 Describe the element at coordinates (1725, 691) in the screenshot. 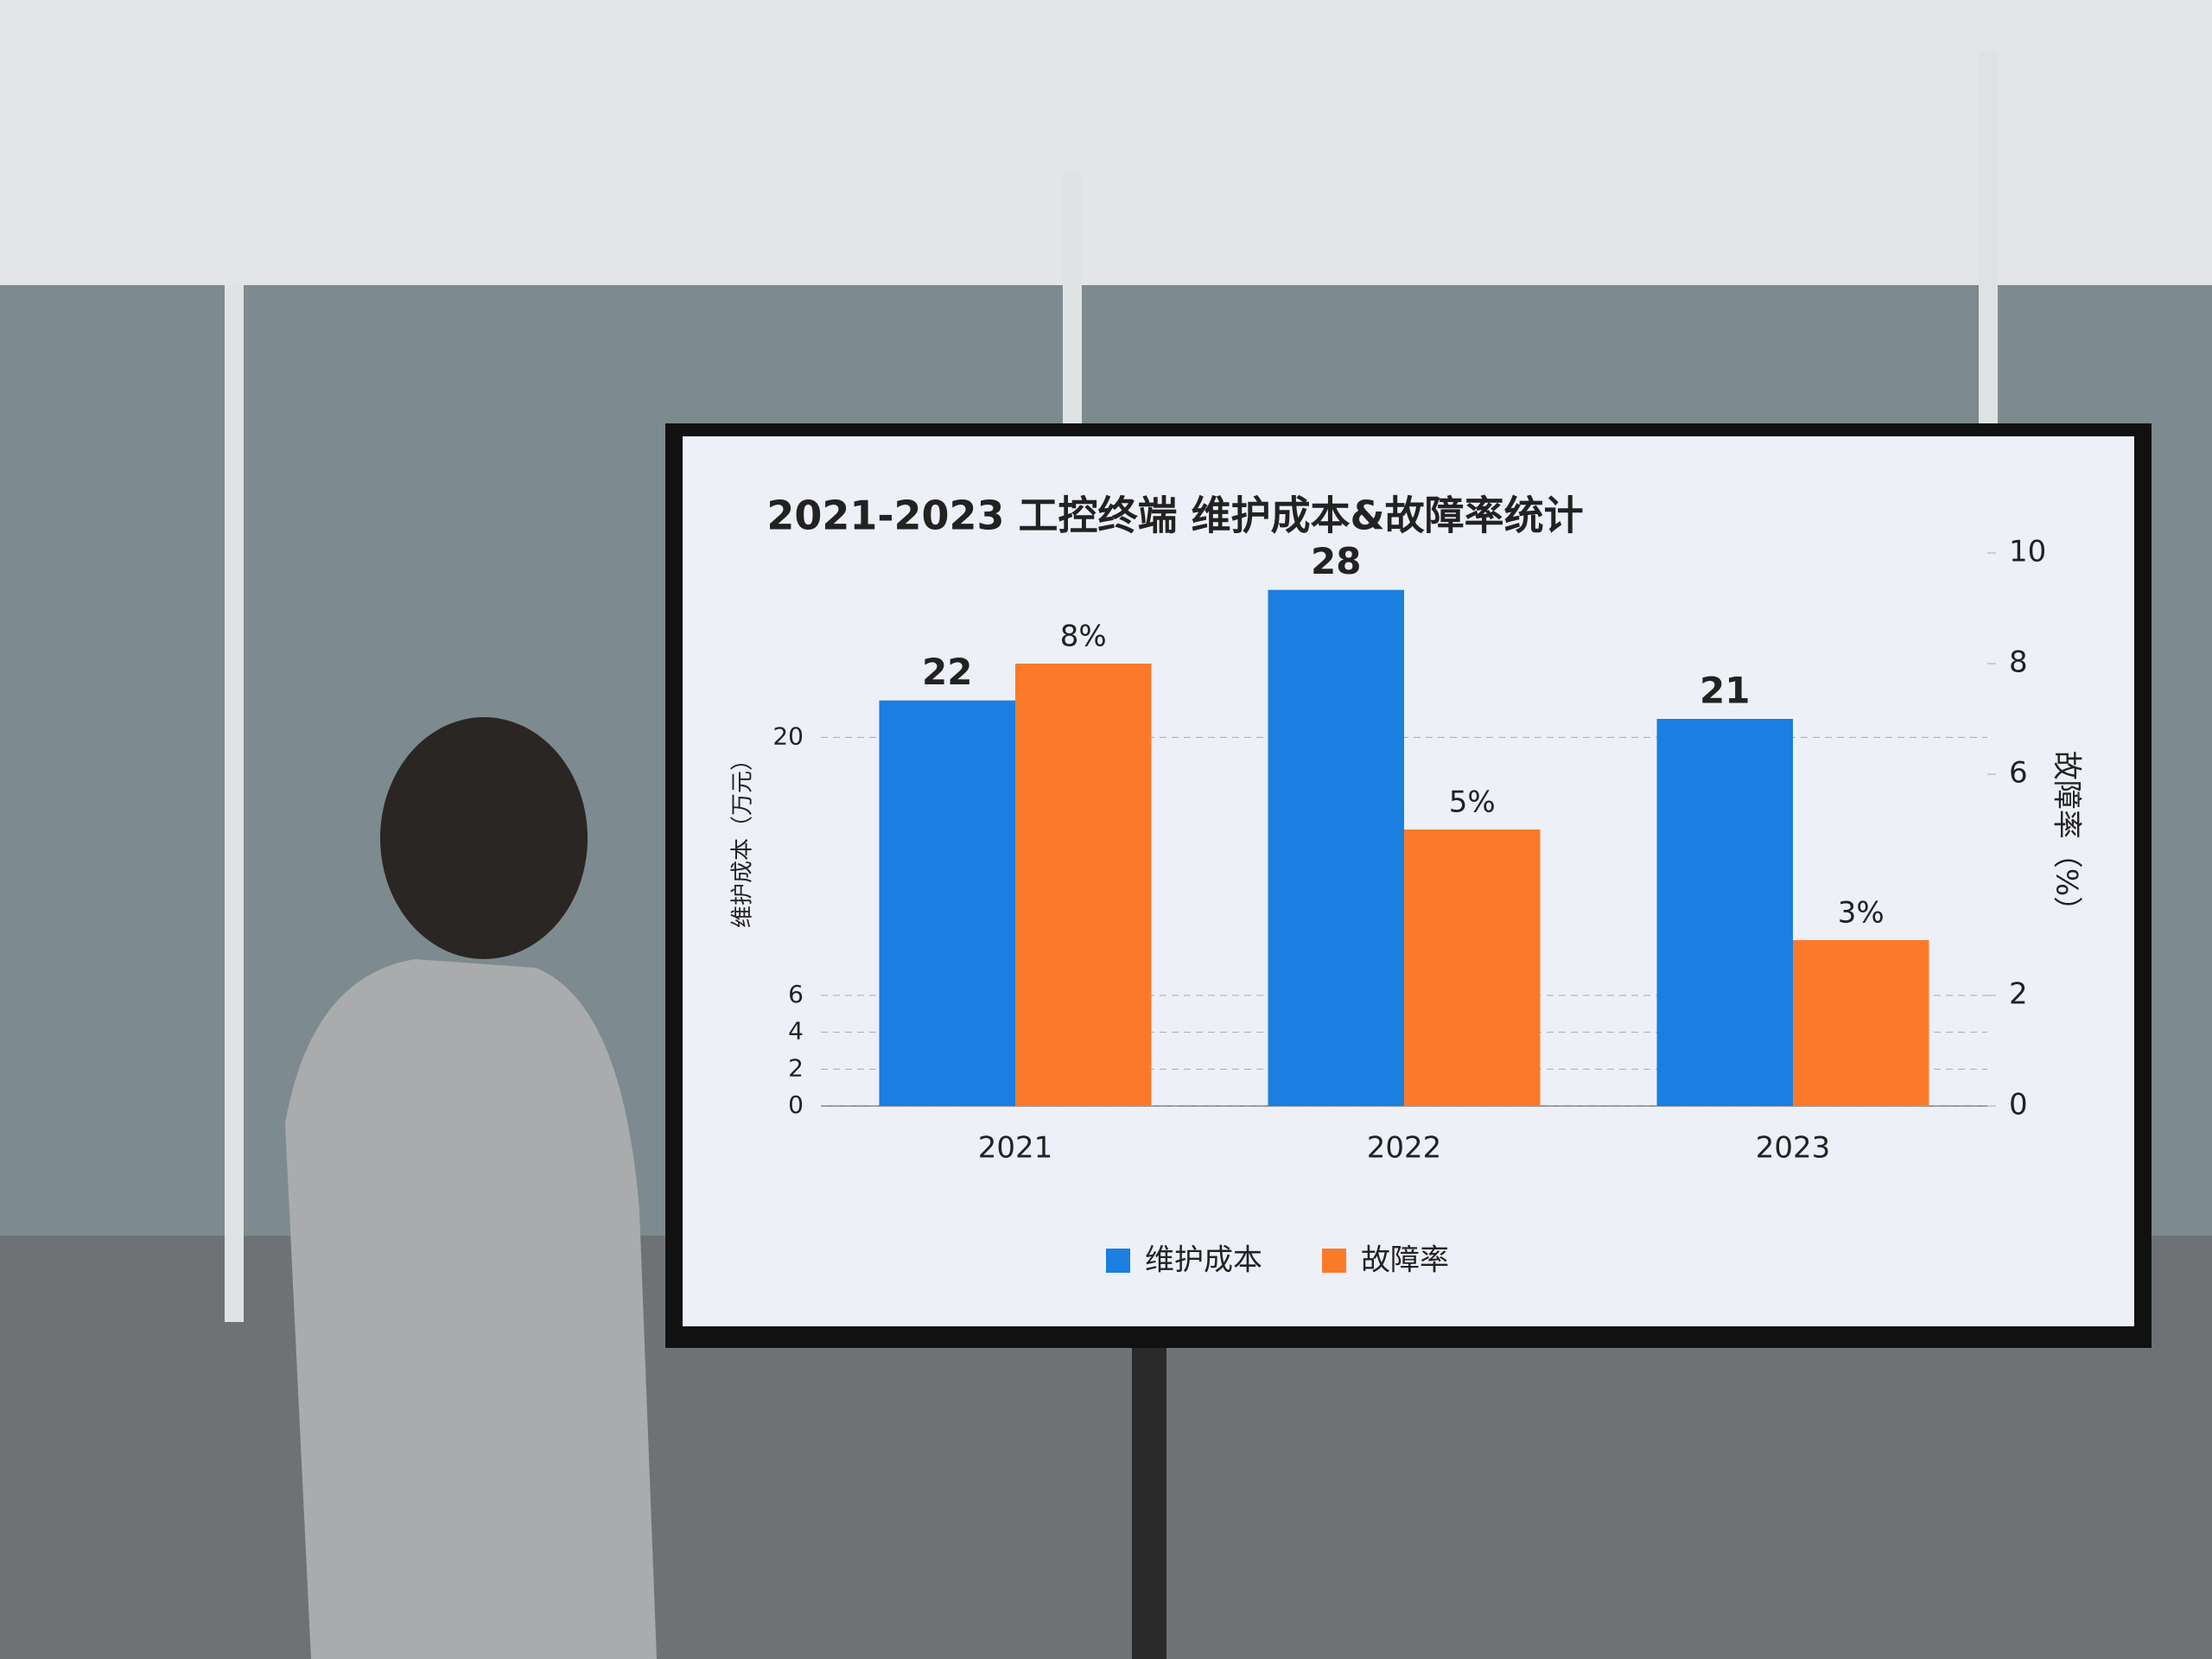

I see `data-label: 21` at that location.